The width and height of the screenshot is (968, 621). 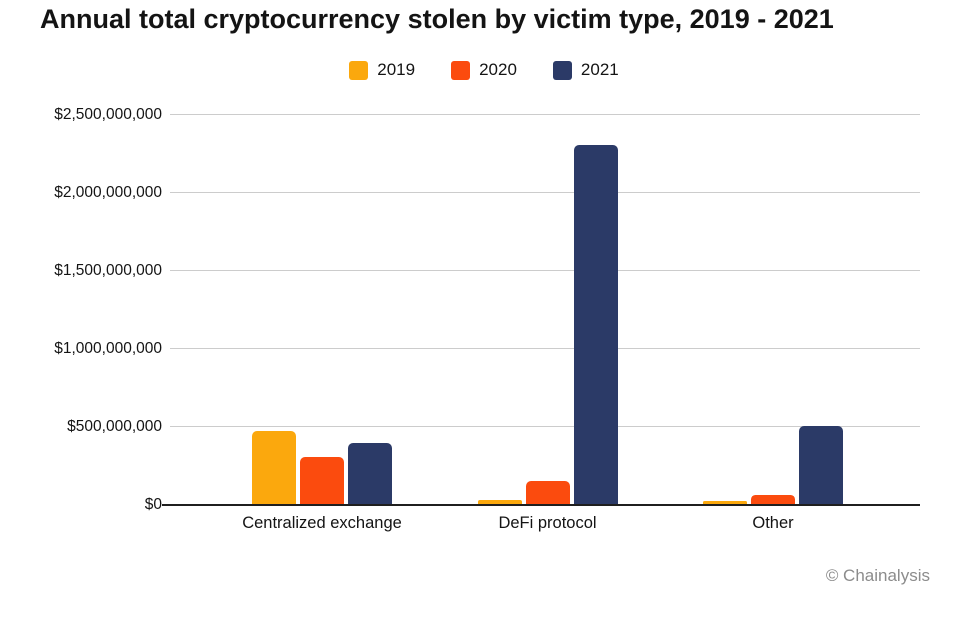 I want to click on legend-swatch-2019, so click(x=359, y=70).